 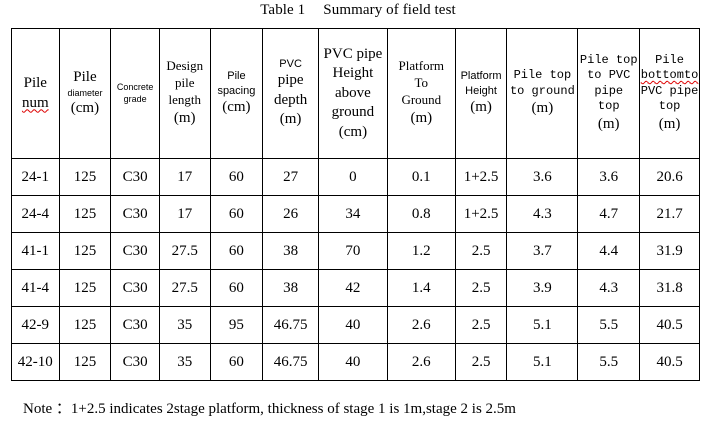 What do you see at coordinates (85, 93) in the screenshot?
I see `column-header: Pile diameter (cm)` at bounding box center [85, 93].